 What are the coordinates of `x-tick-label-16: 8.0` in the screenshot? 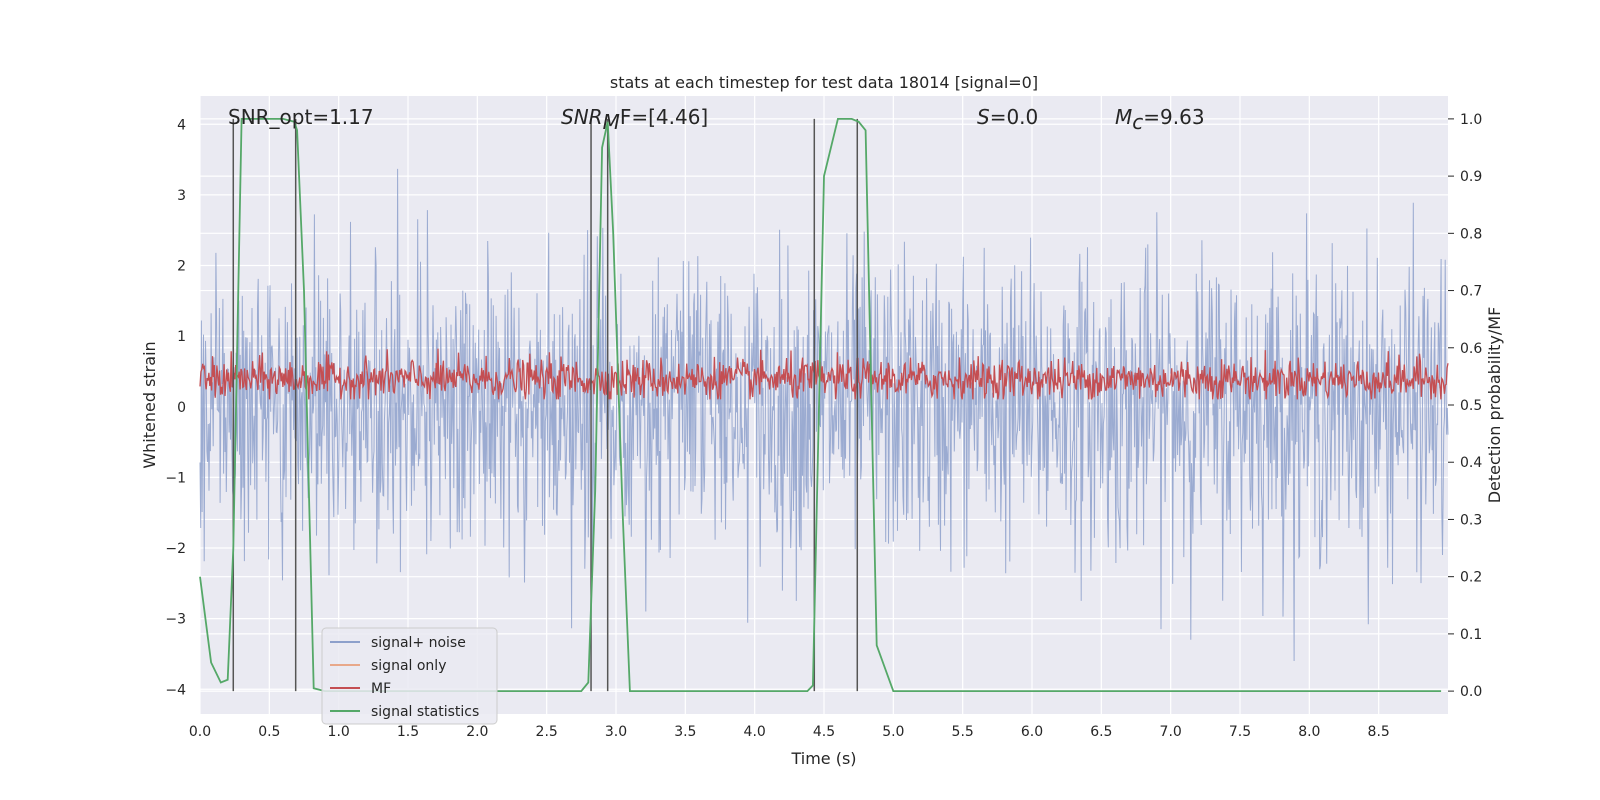 It's located at (1309, 732).